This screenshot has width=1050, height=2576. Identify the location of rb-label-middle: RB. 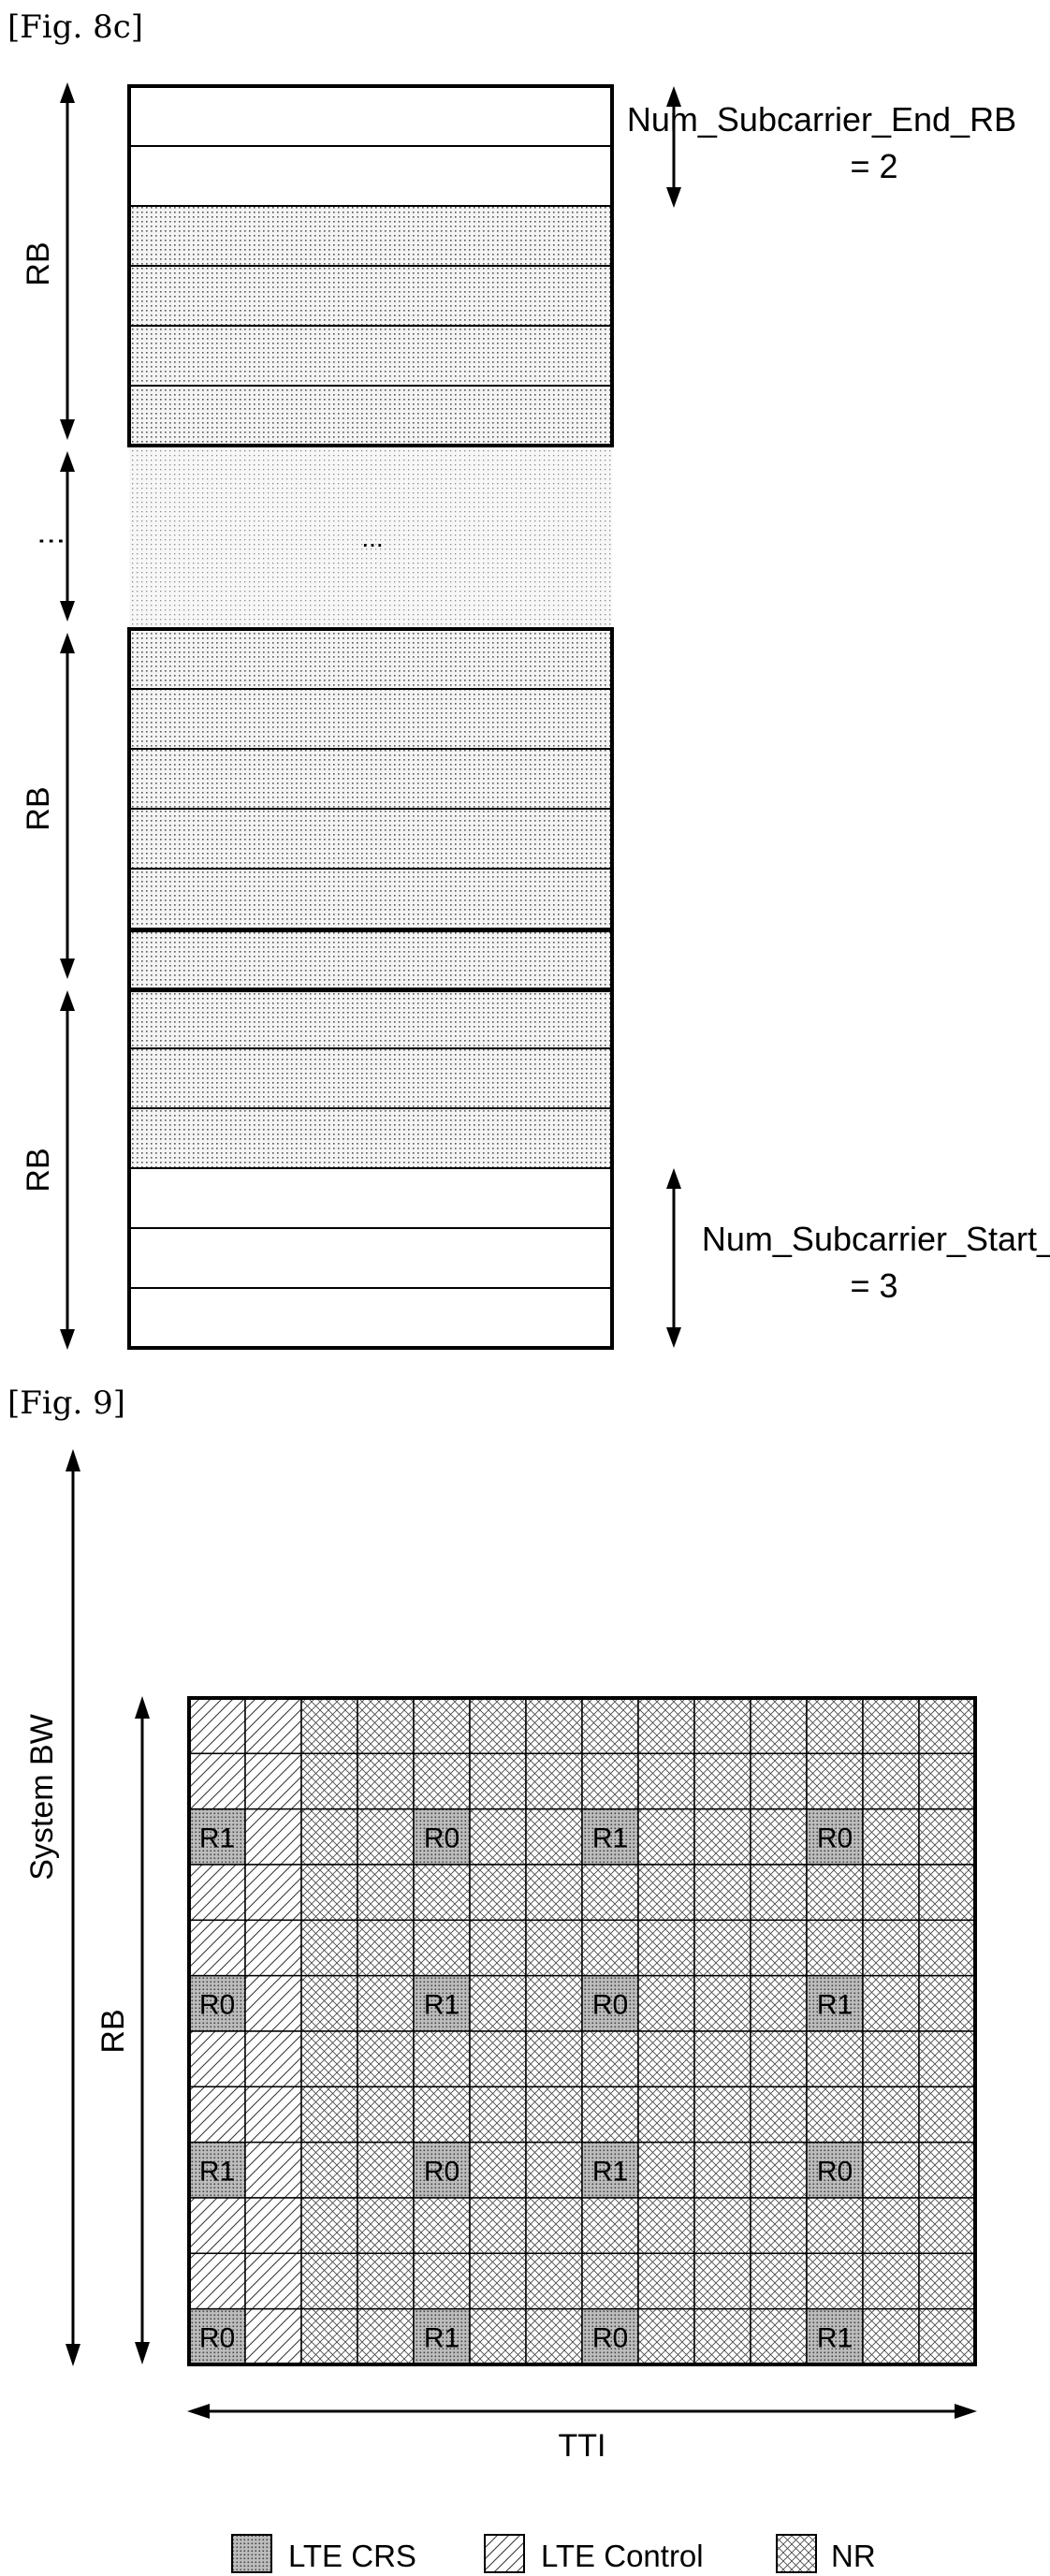
(38, 808).